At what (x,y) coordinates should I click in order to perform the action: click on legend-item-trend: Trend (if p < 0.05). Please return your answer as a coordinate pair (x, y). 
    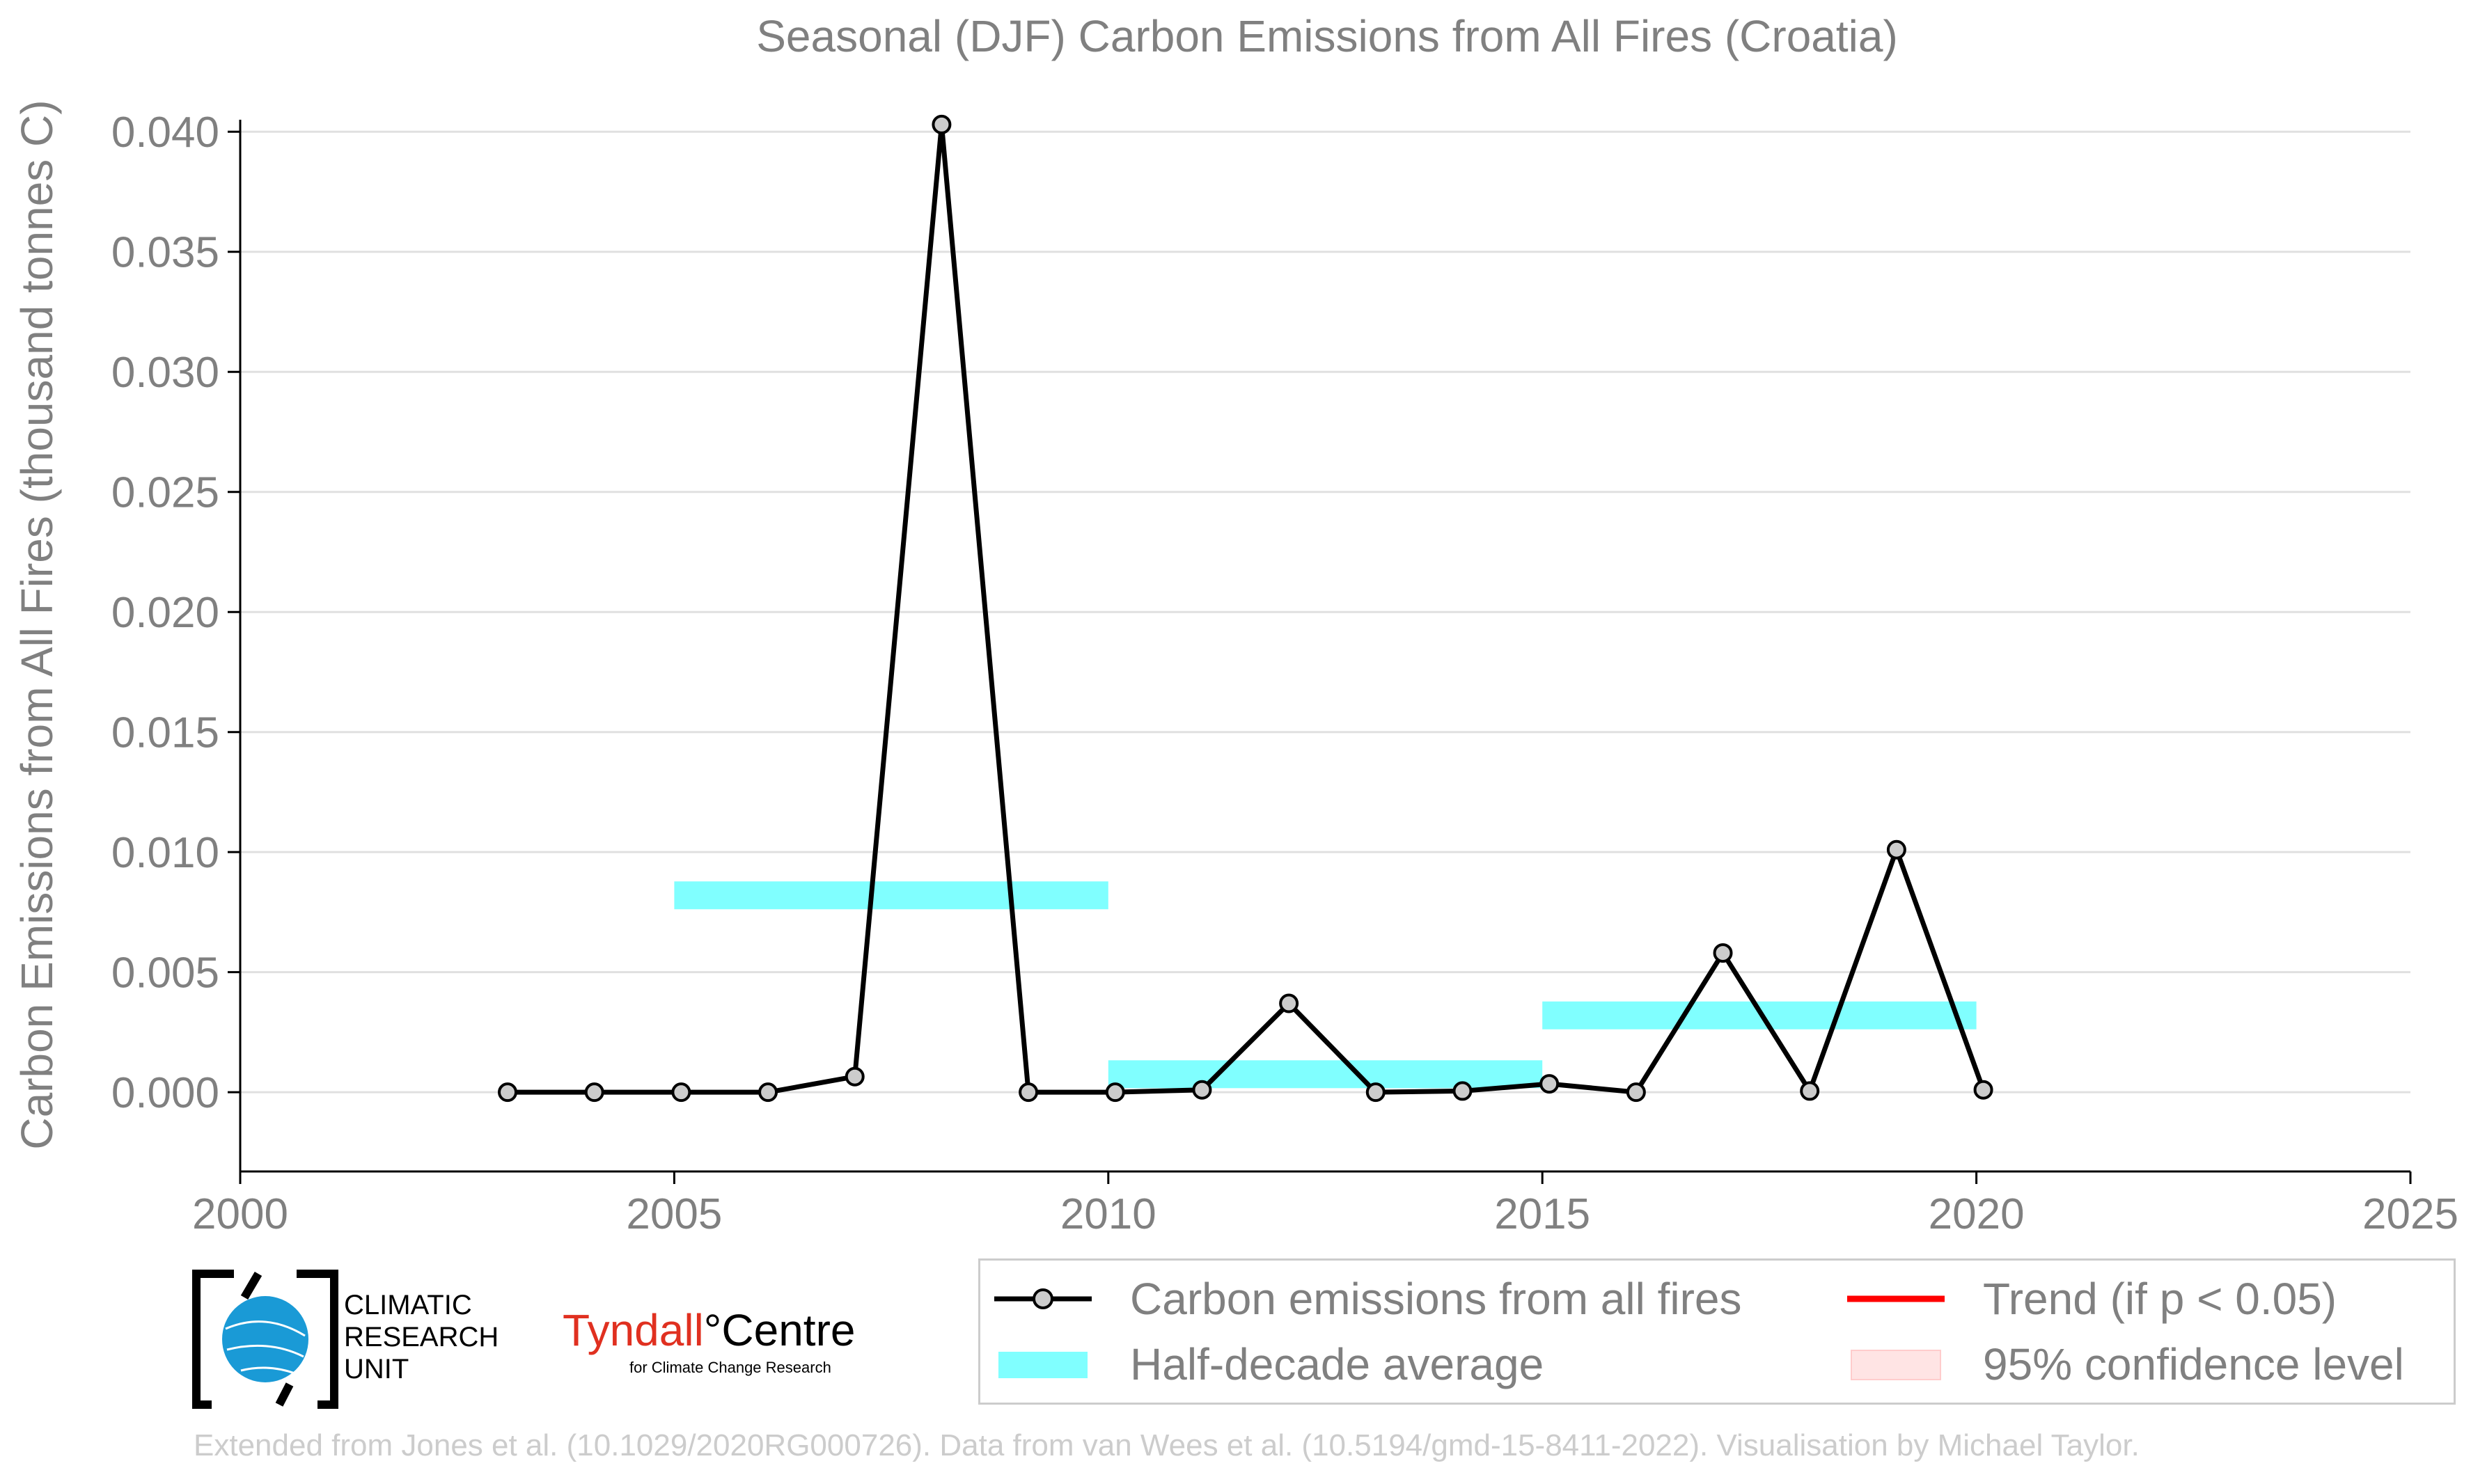
    Looking at the image, I should click on (2092, 1299).